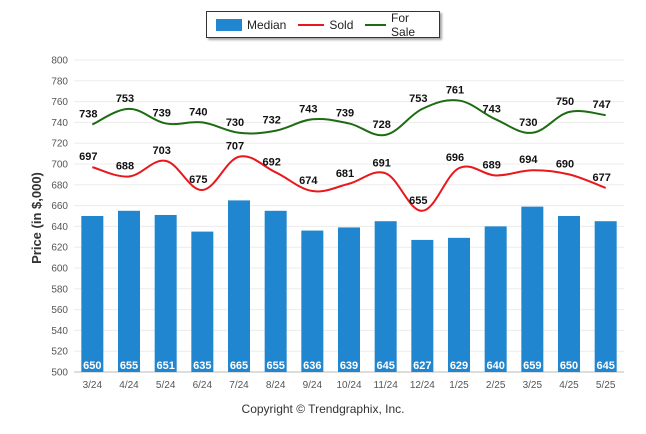 This screenshot has height=434, width=646. I want to click on for-sale-value-label: 738, so click(88, 114).